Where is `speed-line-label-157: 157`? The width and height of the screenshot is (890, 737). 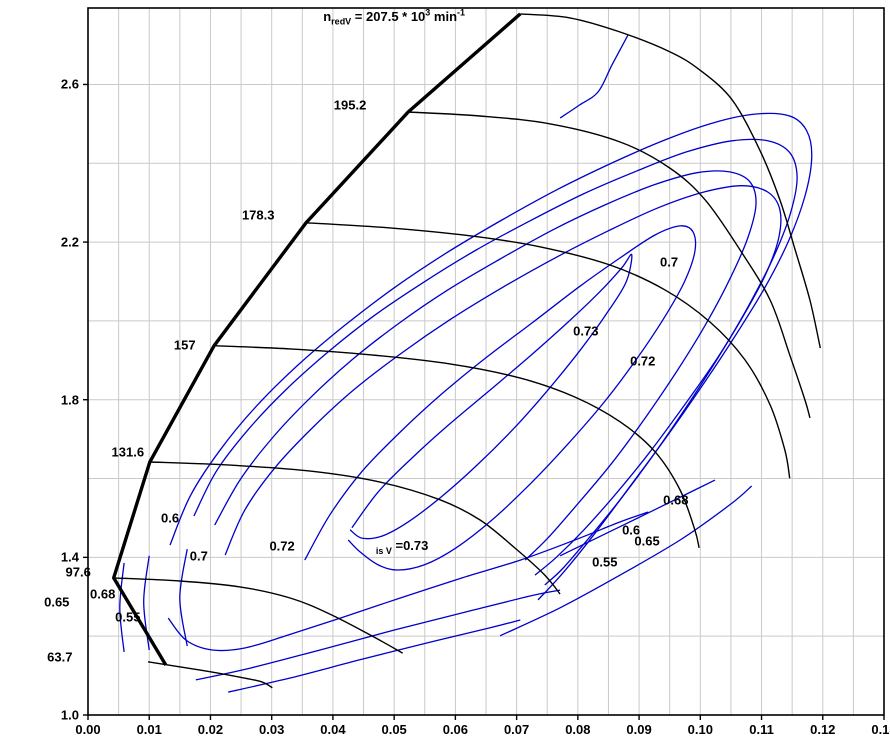
speed-line-label-157: 157 is located at coordinates (184, 345).